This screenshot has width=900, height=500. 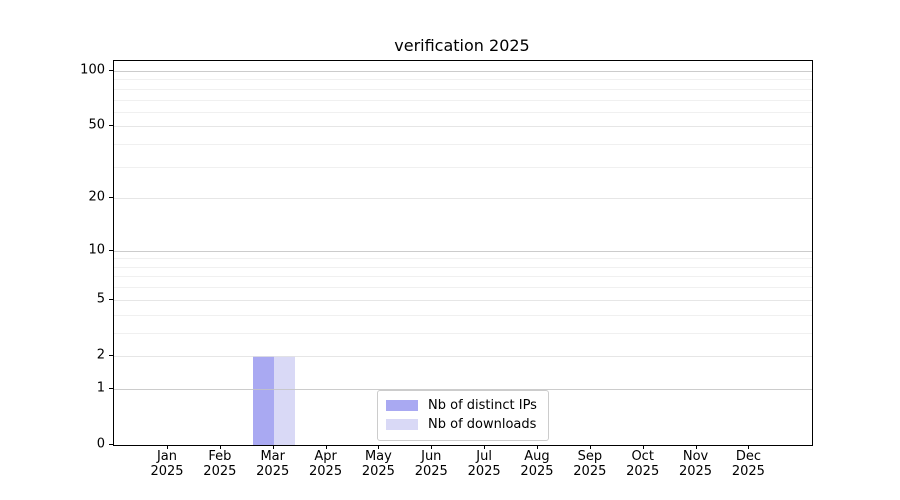 I want to click on legend-swatch-distinct-ips, so click(x=402, y=405).